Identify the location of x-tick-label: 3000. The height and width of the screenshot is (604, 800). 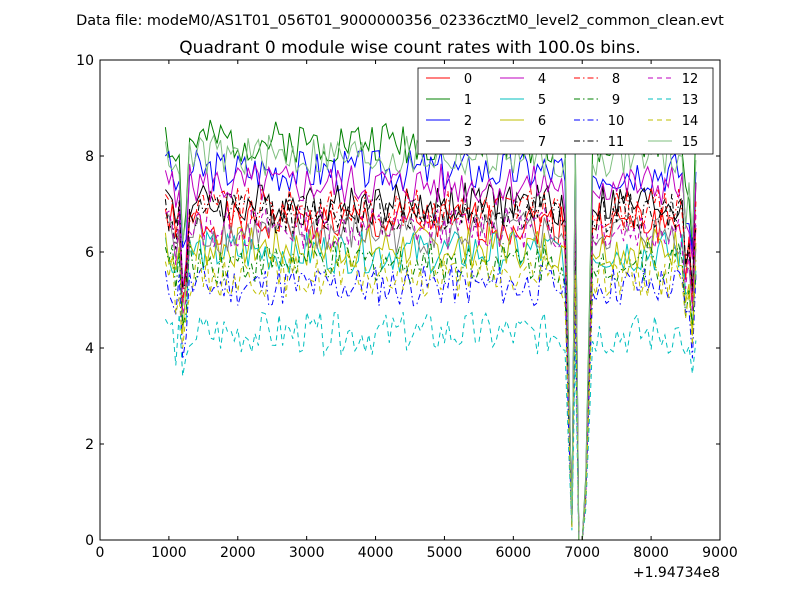
(307, 553).